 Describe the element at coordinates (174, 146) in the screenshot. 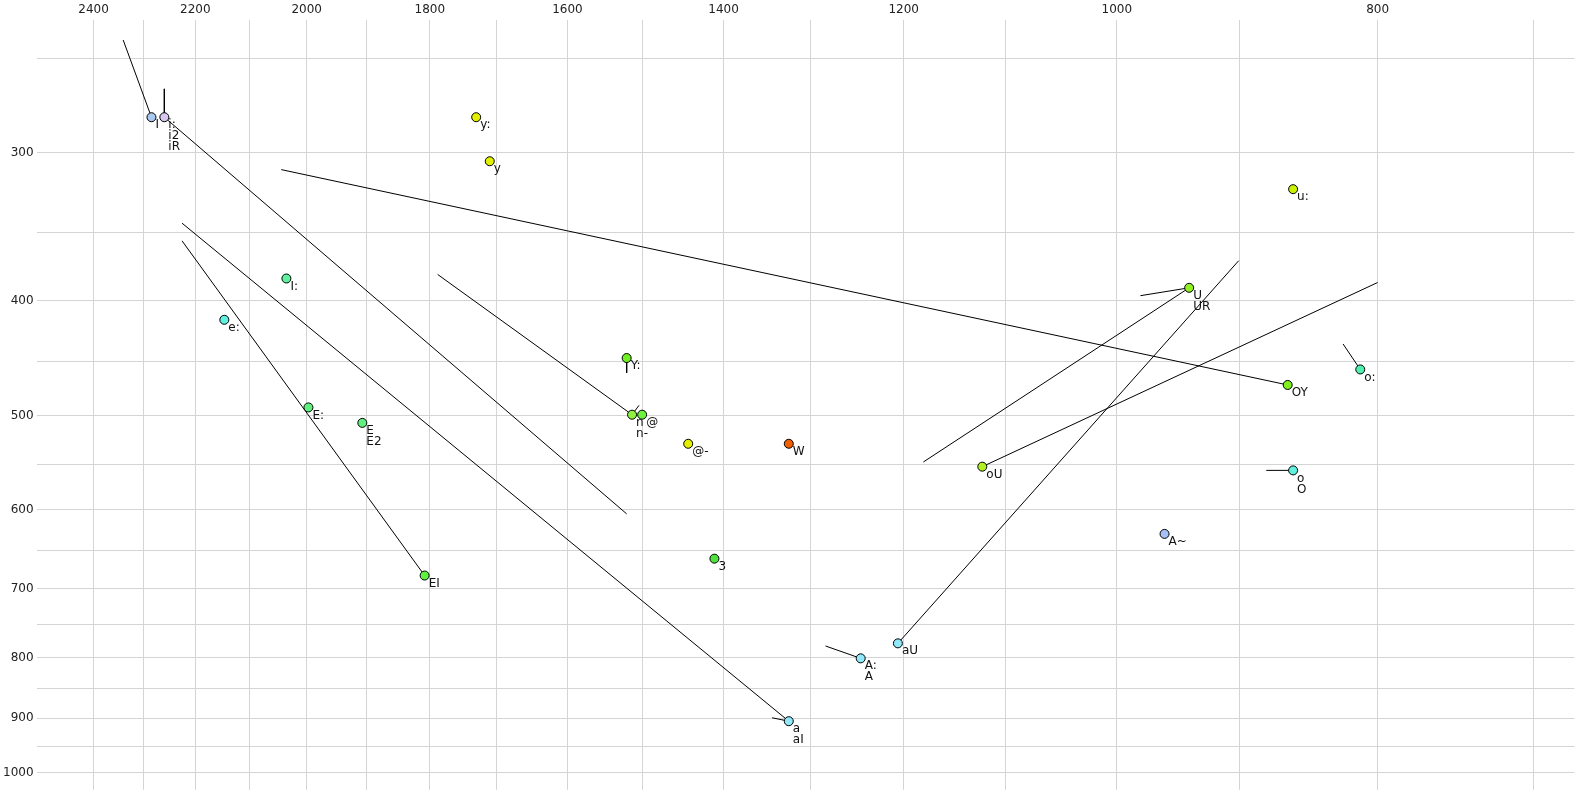

I see `annotation: iR` at that location.